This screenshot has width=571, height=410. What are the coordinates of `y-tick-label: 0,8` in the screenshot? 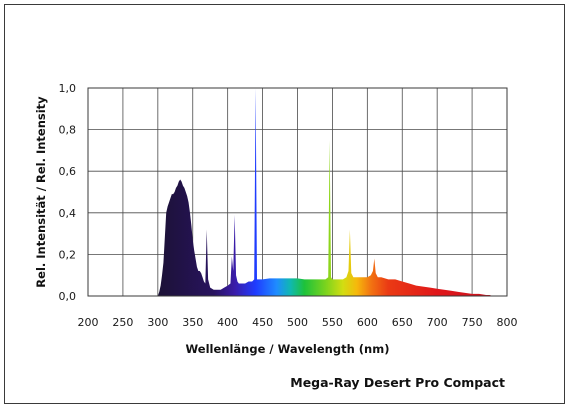 It's located at (68, 130).